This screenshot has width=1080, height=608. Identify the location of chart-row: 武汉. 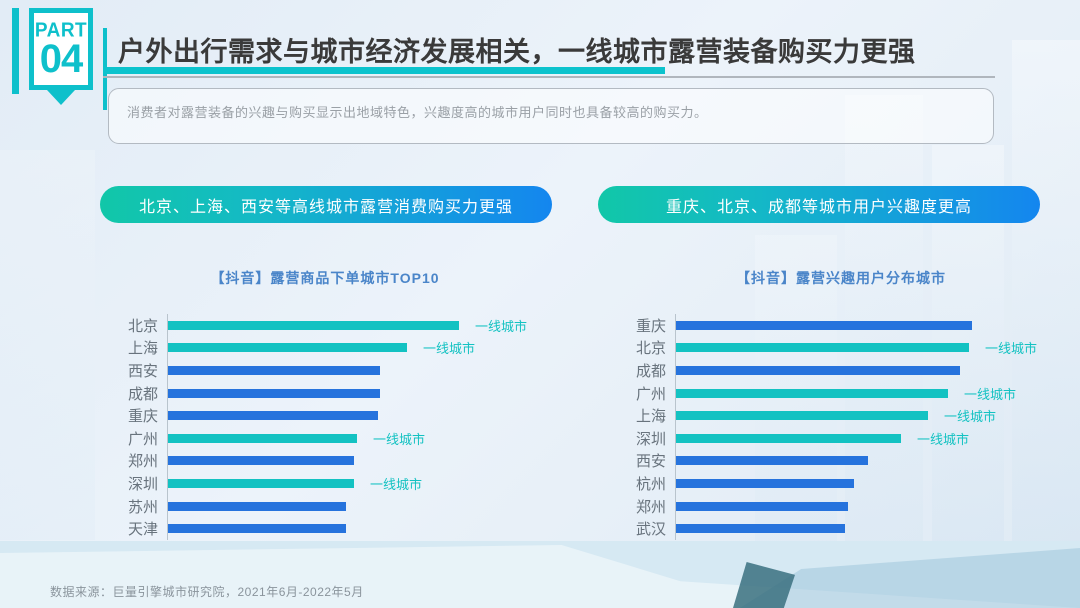
(841, 528).